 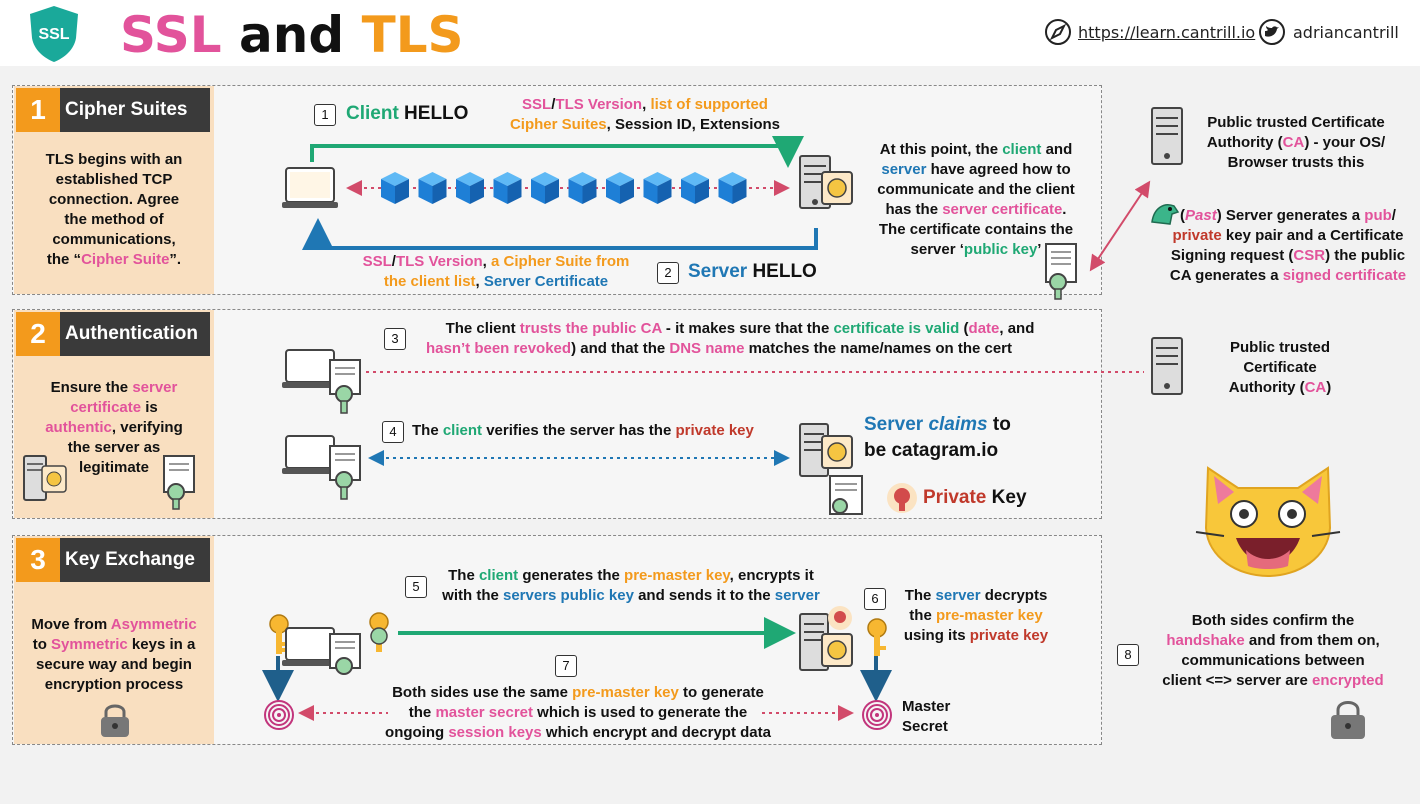 I want to click on l7-master-secret: master secret, so click(x=484, y=712).